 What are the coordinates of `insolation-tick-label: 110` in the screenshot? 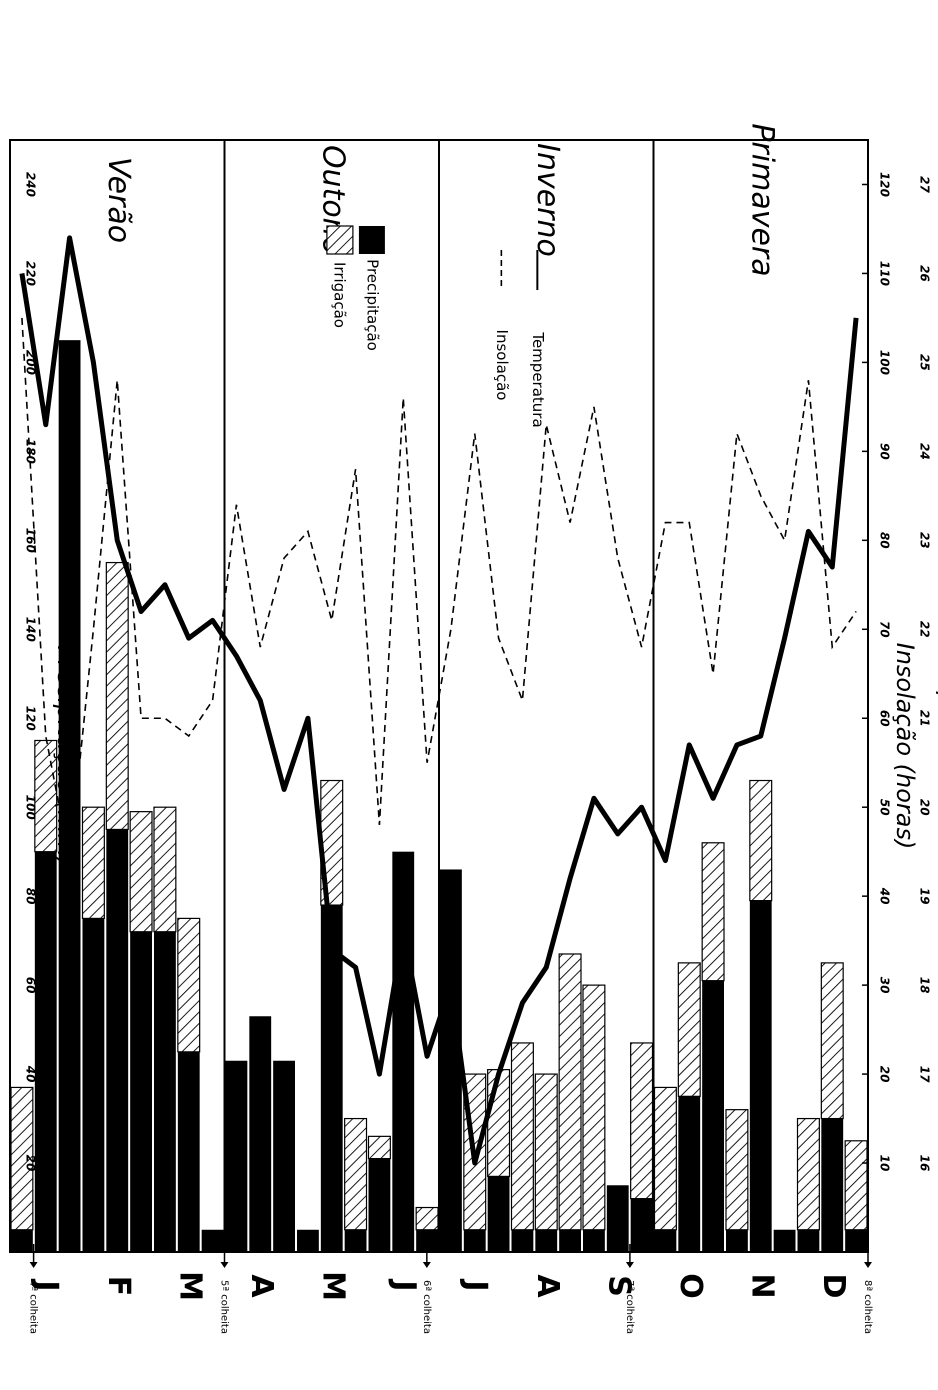 It's located at (885, 273).